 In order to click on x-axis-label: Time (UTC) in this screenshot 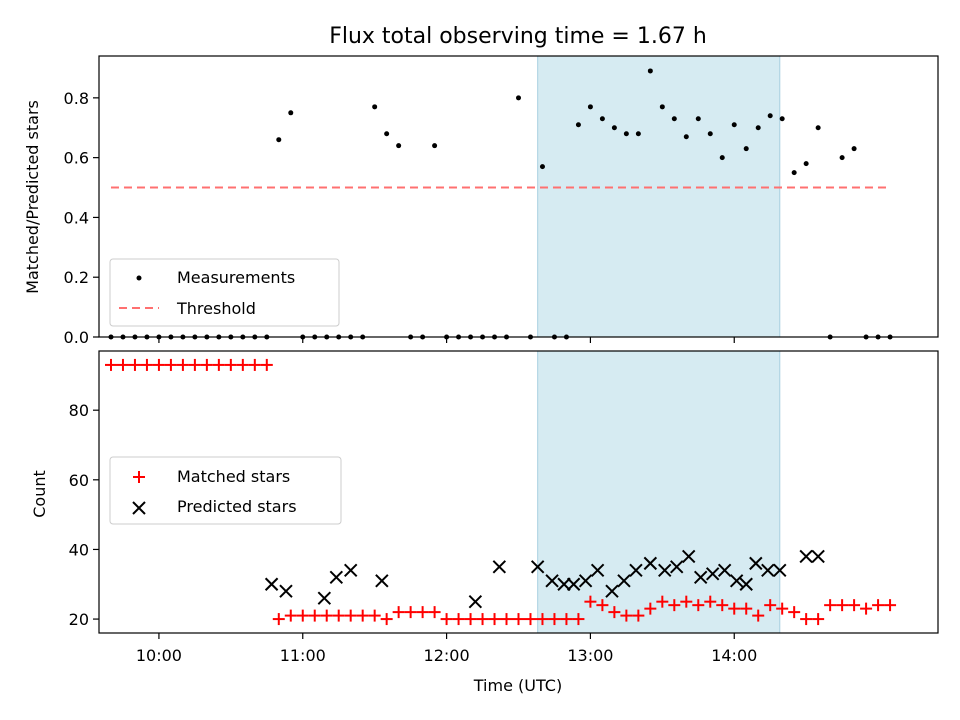, I will do `click(517, 685)`.